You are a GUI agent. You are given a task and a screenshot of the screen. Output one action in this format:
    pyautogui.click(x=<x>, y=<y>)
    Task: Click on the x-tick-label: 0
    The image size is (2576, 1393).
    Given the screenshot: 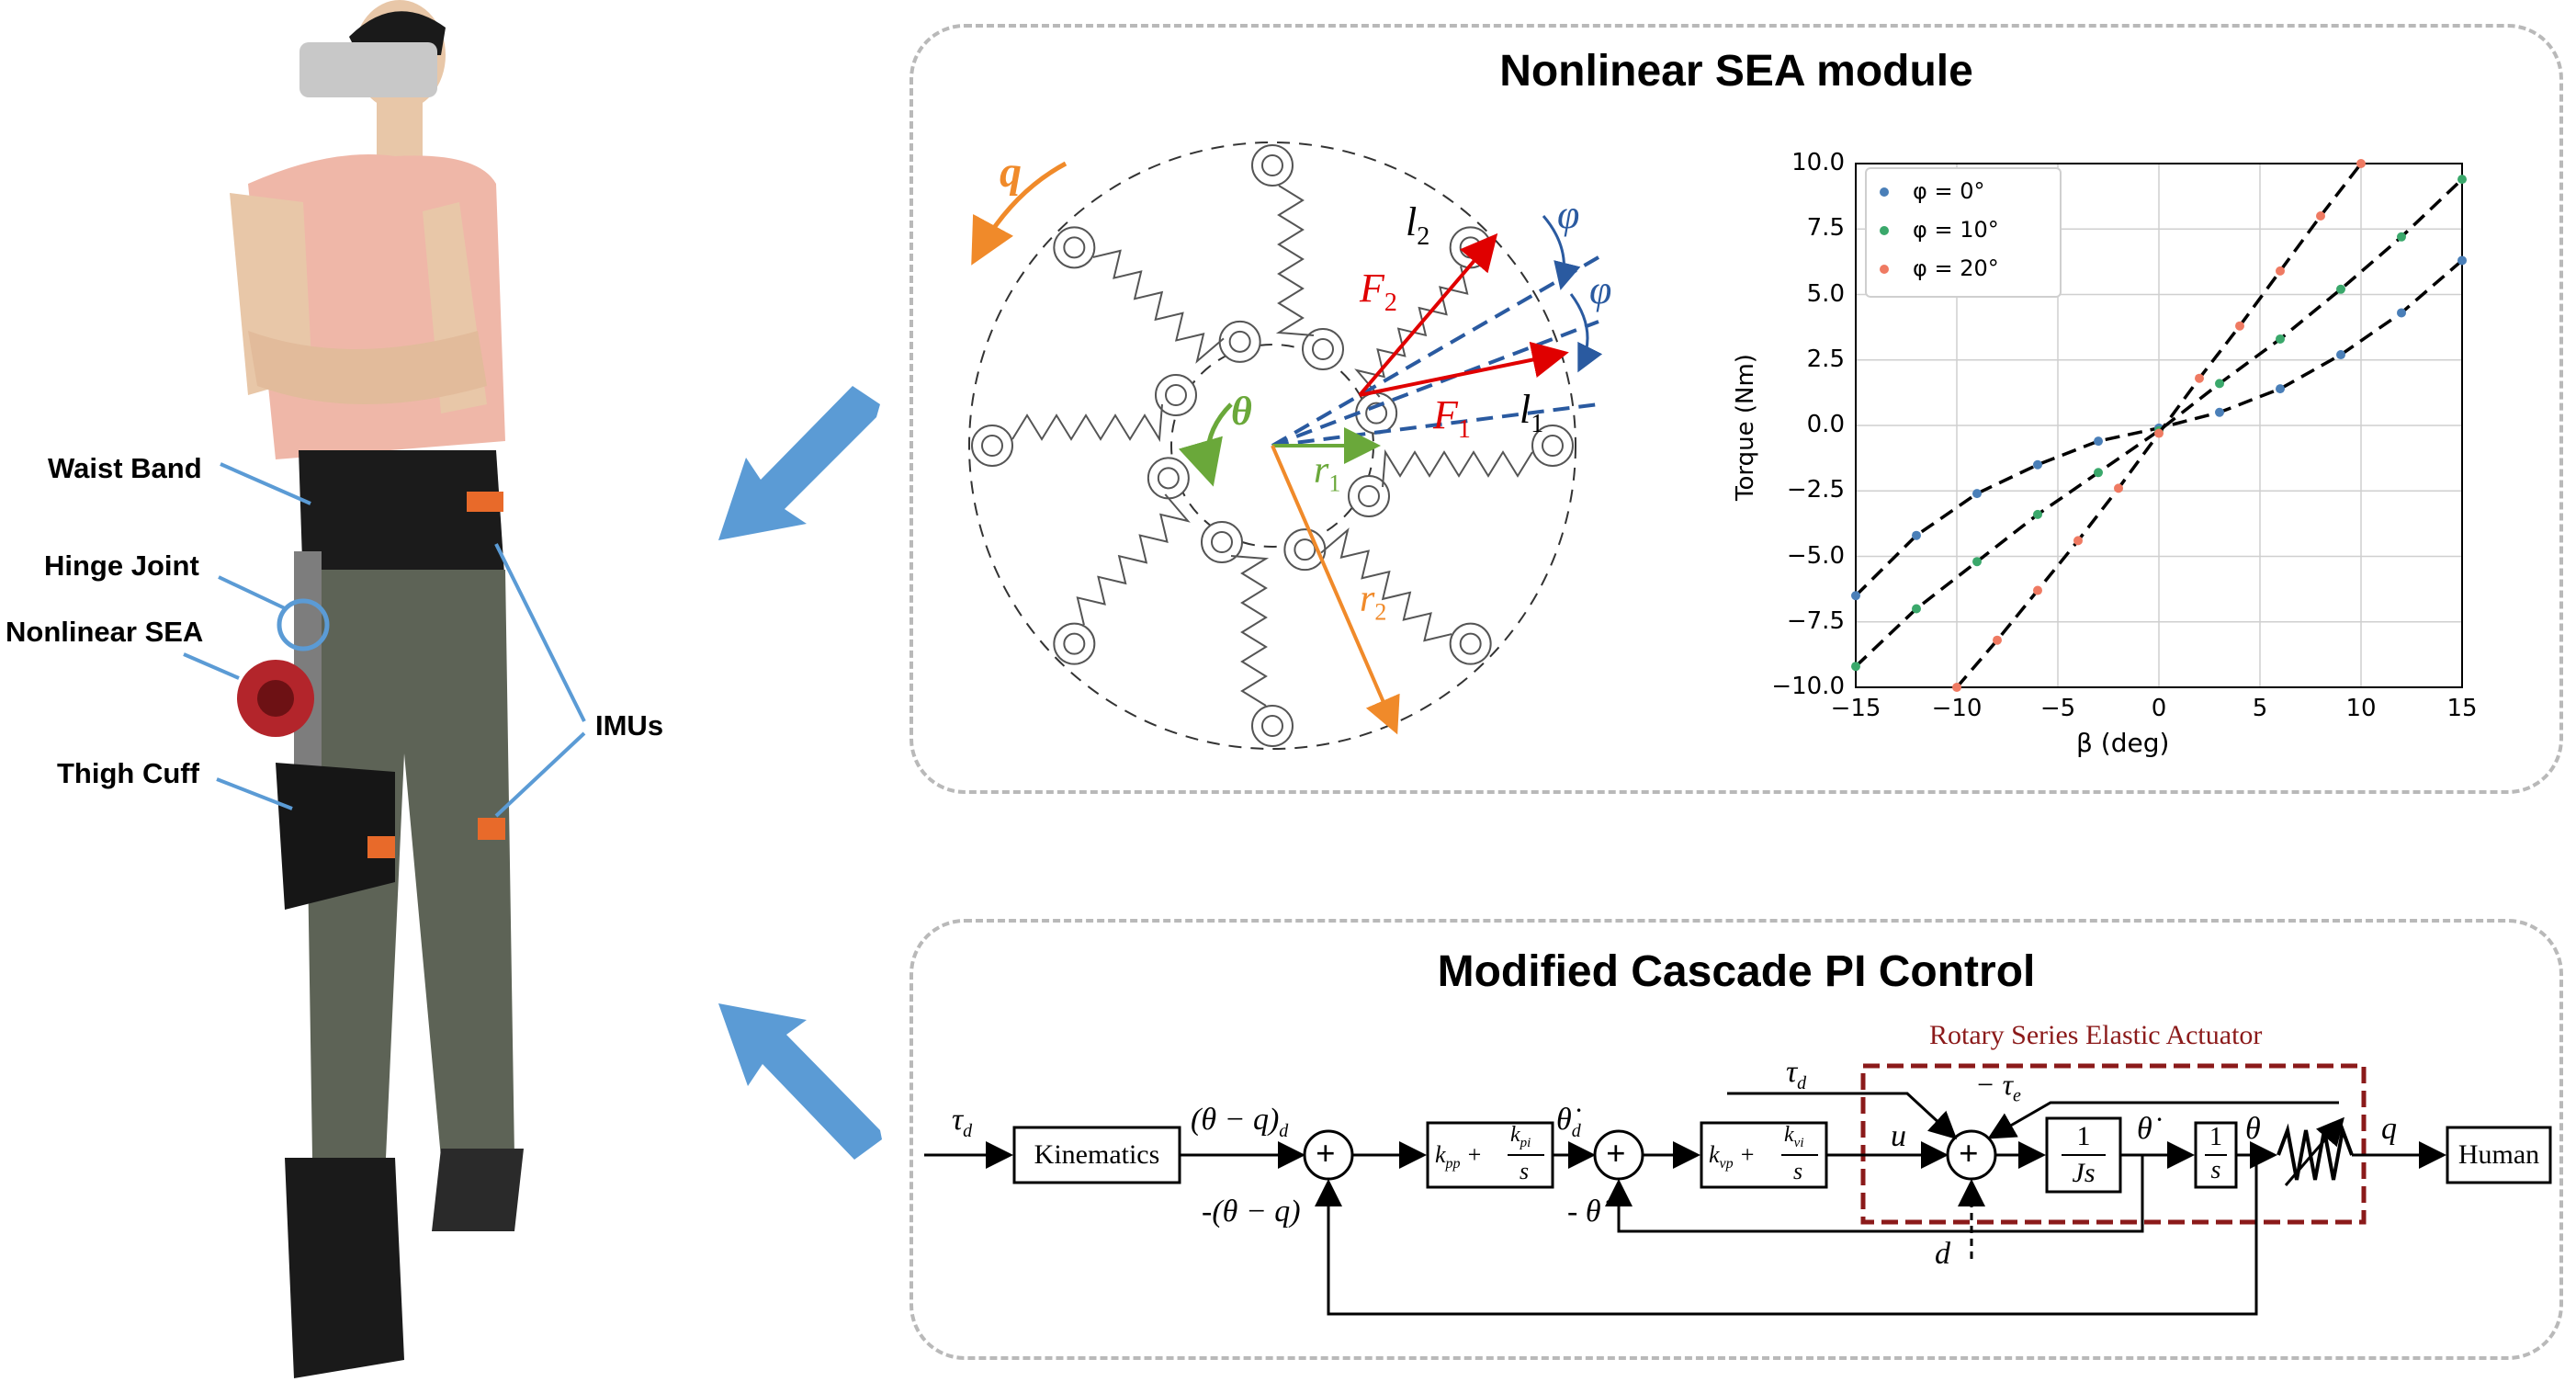 What is the action you would take?
    pyautogui.click(x=2159, y=708)
    